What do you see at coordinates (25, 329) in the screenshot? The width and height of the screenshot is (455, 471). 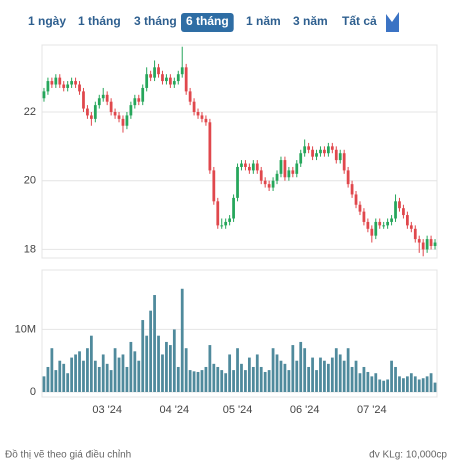 I see `y-tick-label: 10M` at bounding box center [25, 329].